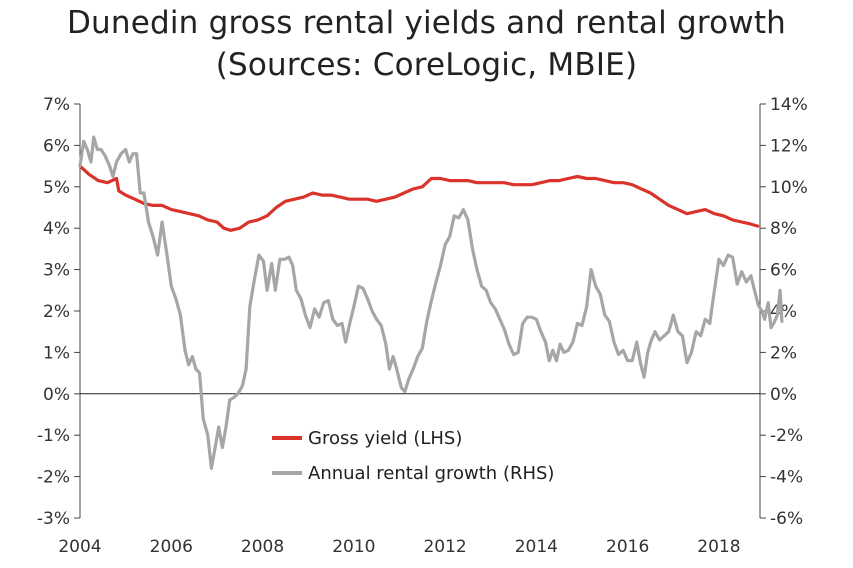 Image resolution: width=853 pixels, height=568 pixels. What do you see at coordinates (385, 438) in the screenshot?
I see `legend-label: Gross yield (LHS)` at bounding box center [385, 438].